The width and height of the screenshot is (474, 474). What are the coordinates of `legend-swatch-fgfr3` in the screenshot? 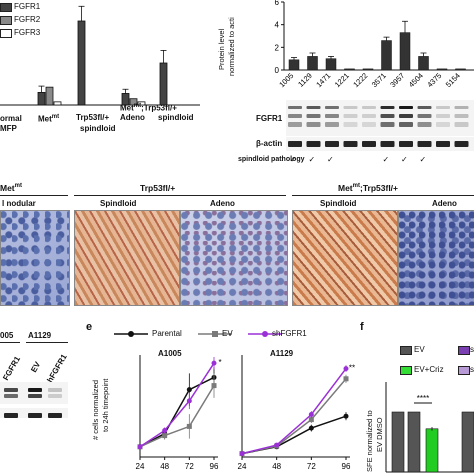 It's located at (6, 33).